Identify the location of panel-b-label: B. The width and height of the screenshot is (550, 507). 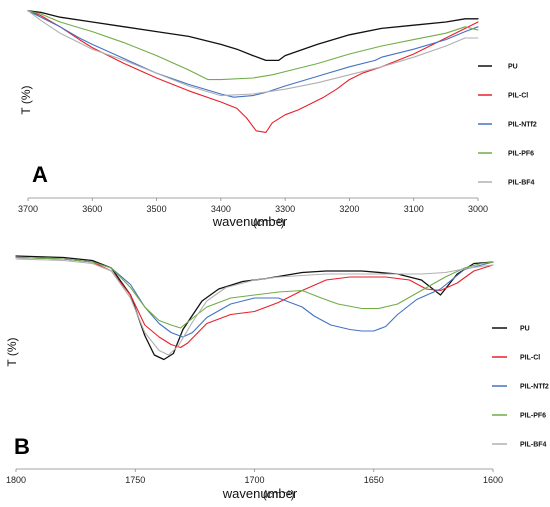
(22, 446).